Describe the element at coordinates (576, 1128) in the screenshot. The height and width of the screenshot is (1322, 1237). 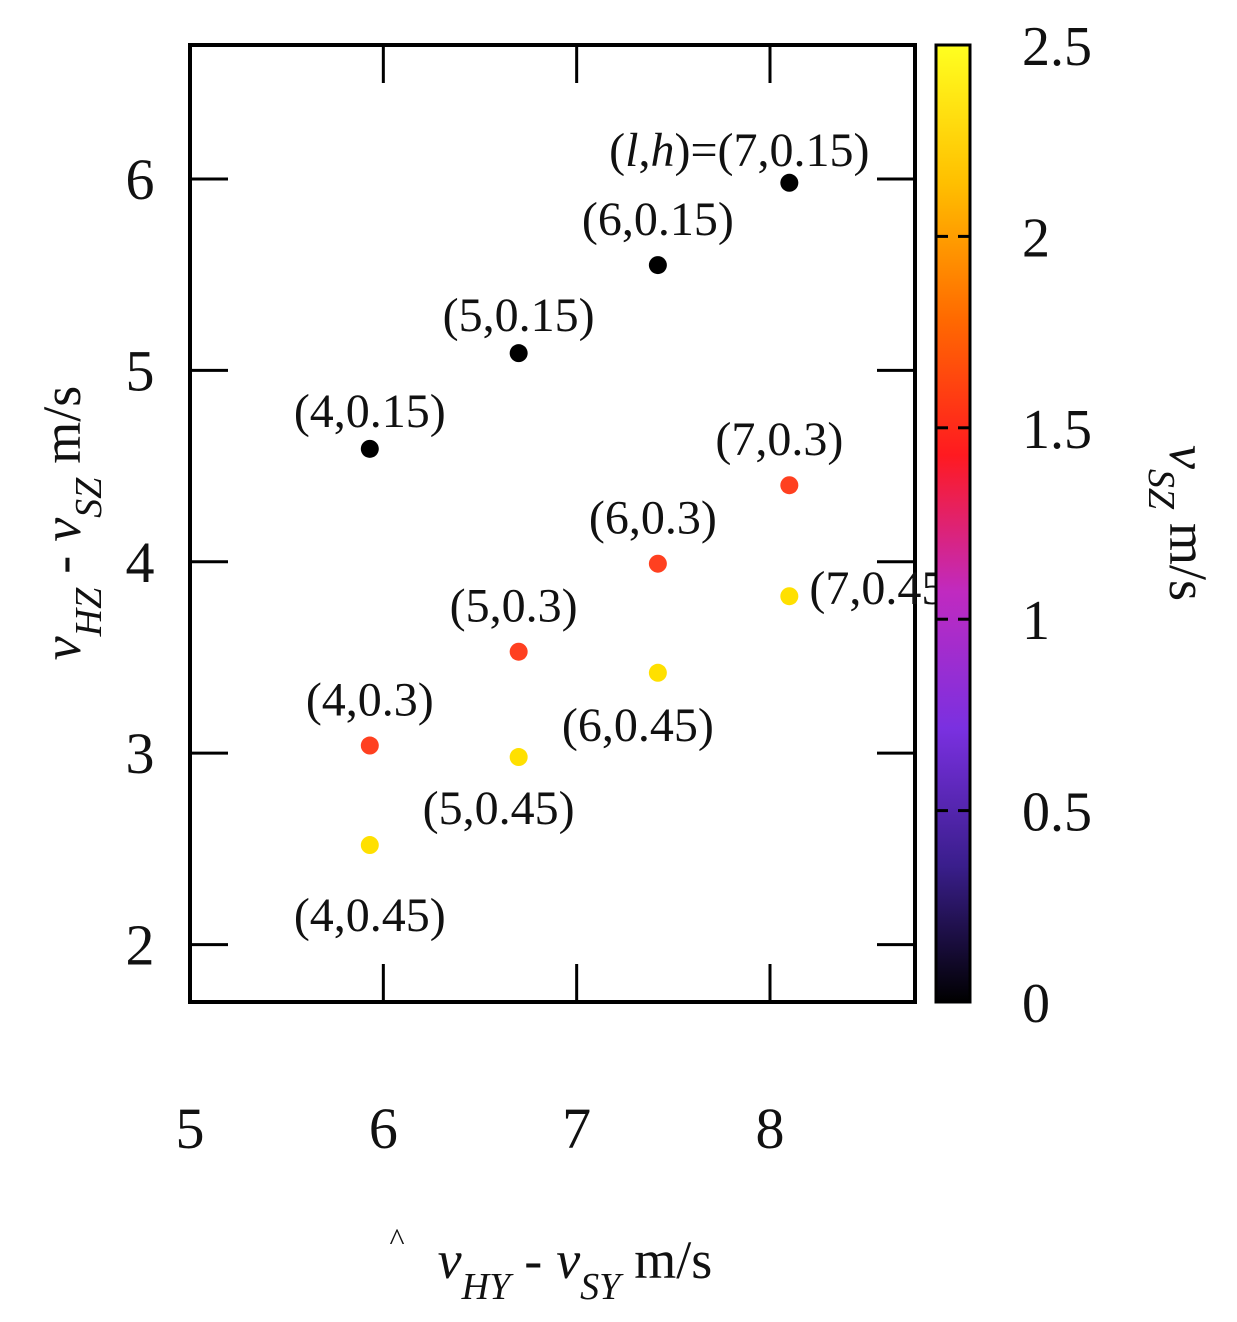
I see `x-tick-label: 7` at that location.